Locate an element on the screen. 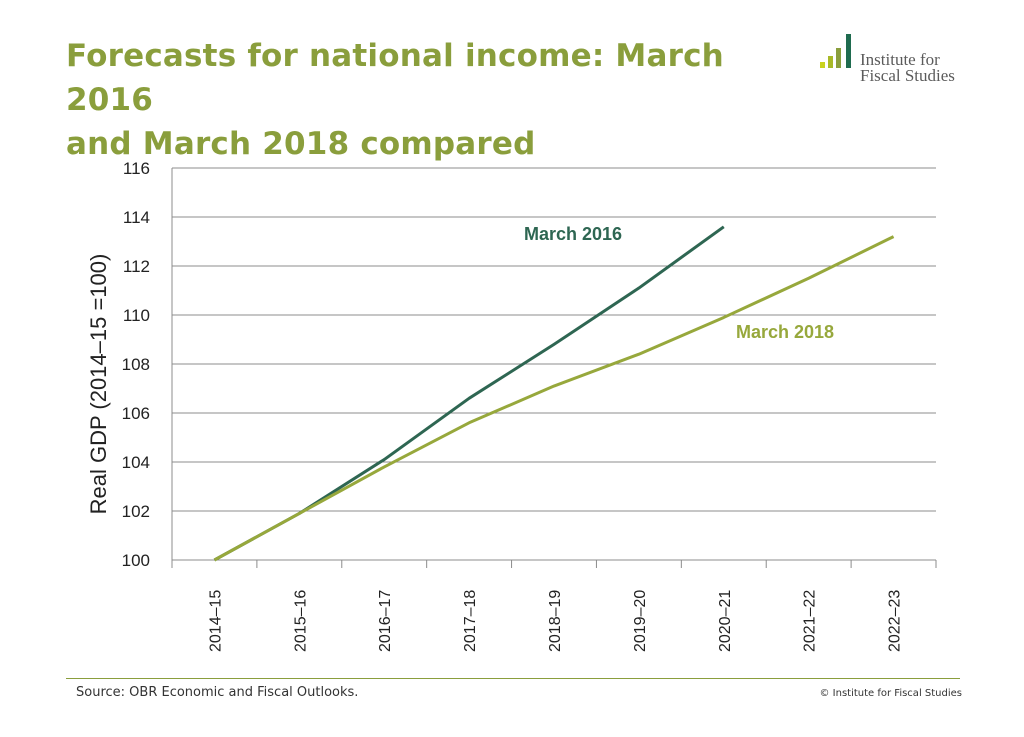 This screenshot has height=737, width=1024. x-tick-label: 2018–19 is located at coordinates (555, 621).